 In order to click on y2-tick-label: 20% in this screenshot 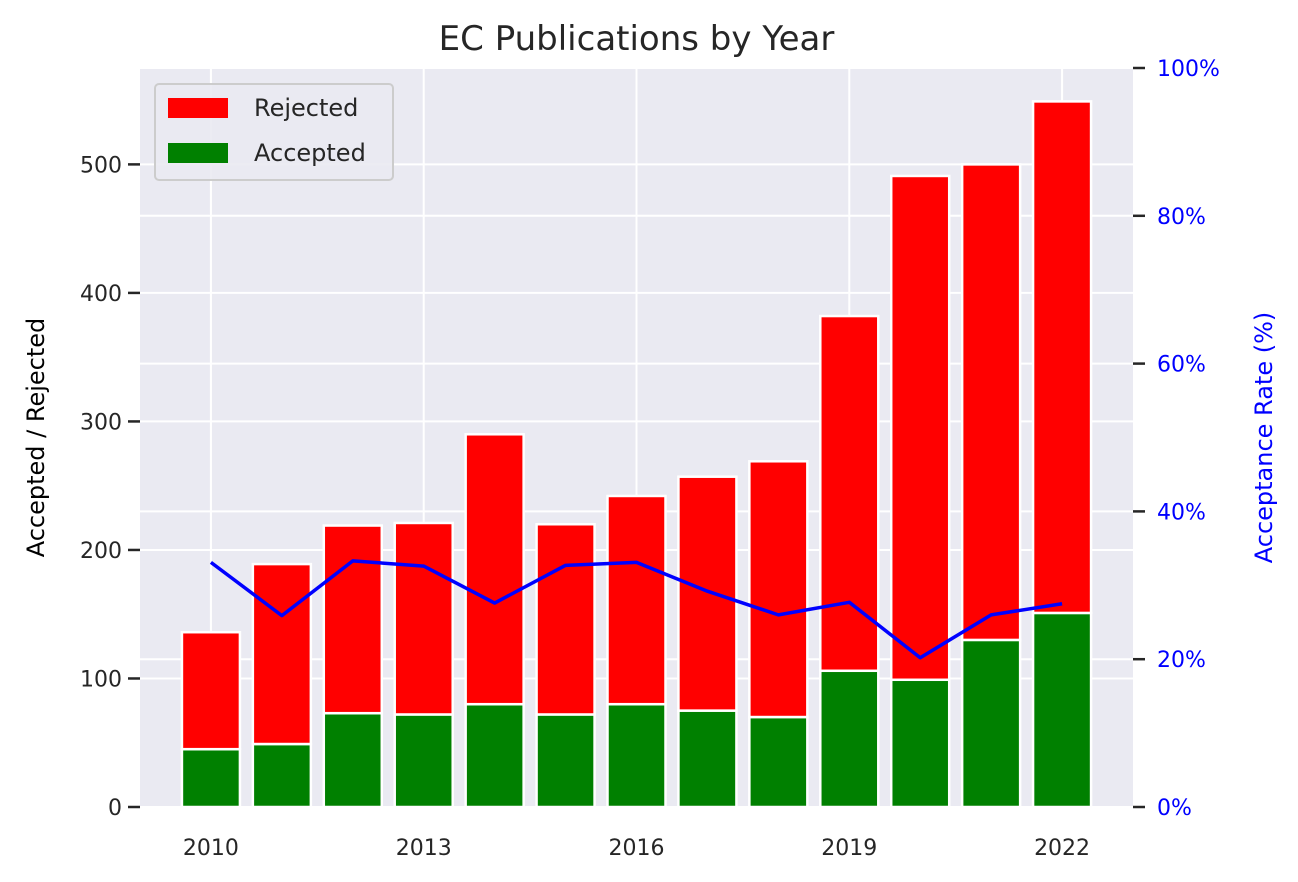, I will do `click(1181, 660)`.